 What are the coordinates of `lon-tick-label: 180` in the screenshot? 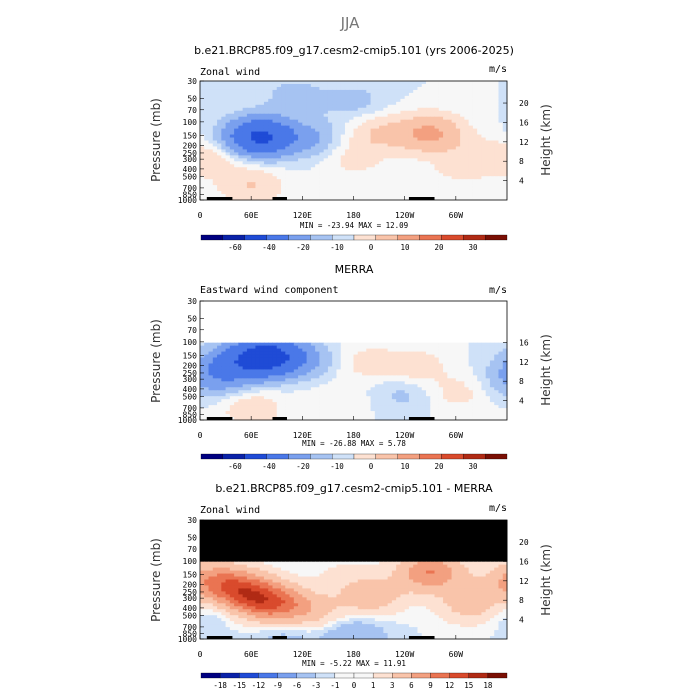 It's located at (353, 215).